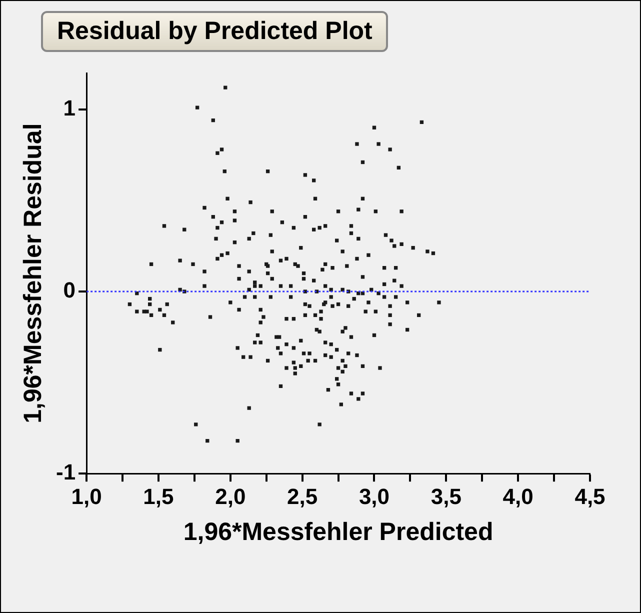 This screenshot has width=641, height=613. I want to click on x-tick-label: 4,0, so click(518, 496).